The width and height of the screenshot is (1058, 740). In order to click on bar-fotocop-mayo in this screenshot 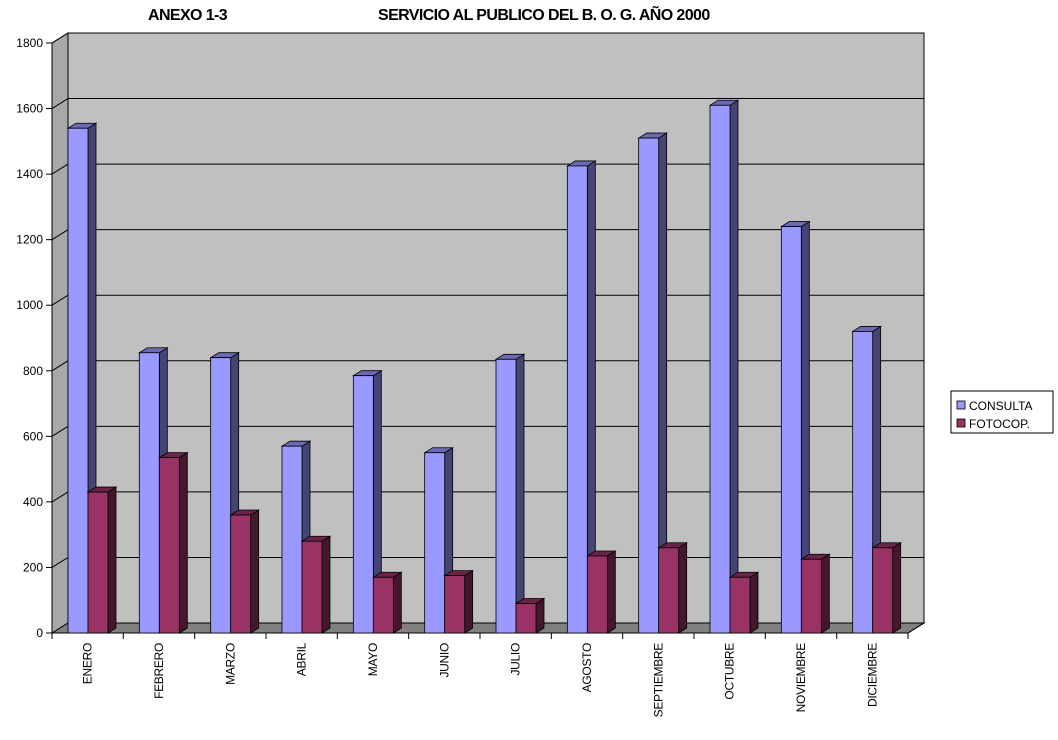, I will do `click(387, 602)`.